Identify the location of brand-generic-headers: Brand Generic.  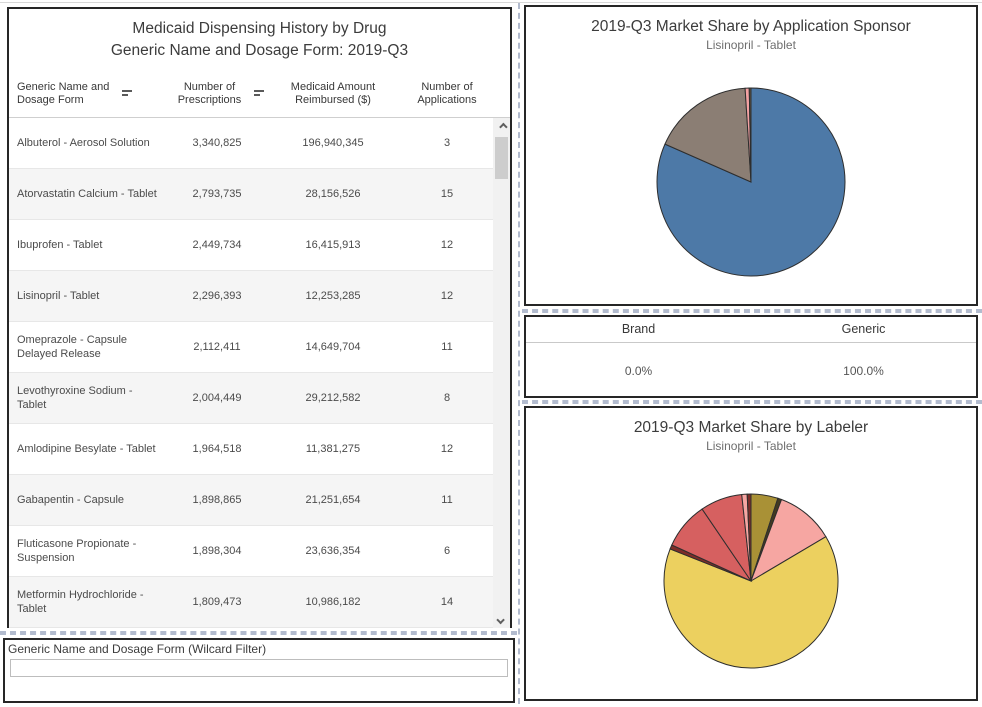
(751, 330).